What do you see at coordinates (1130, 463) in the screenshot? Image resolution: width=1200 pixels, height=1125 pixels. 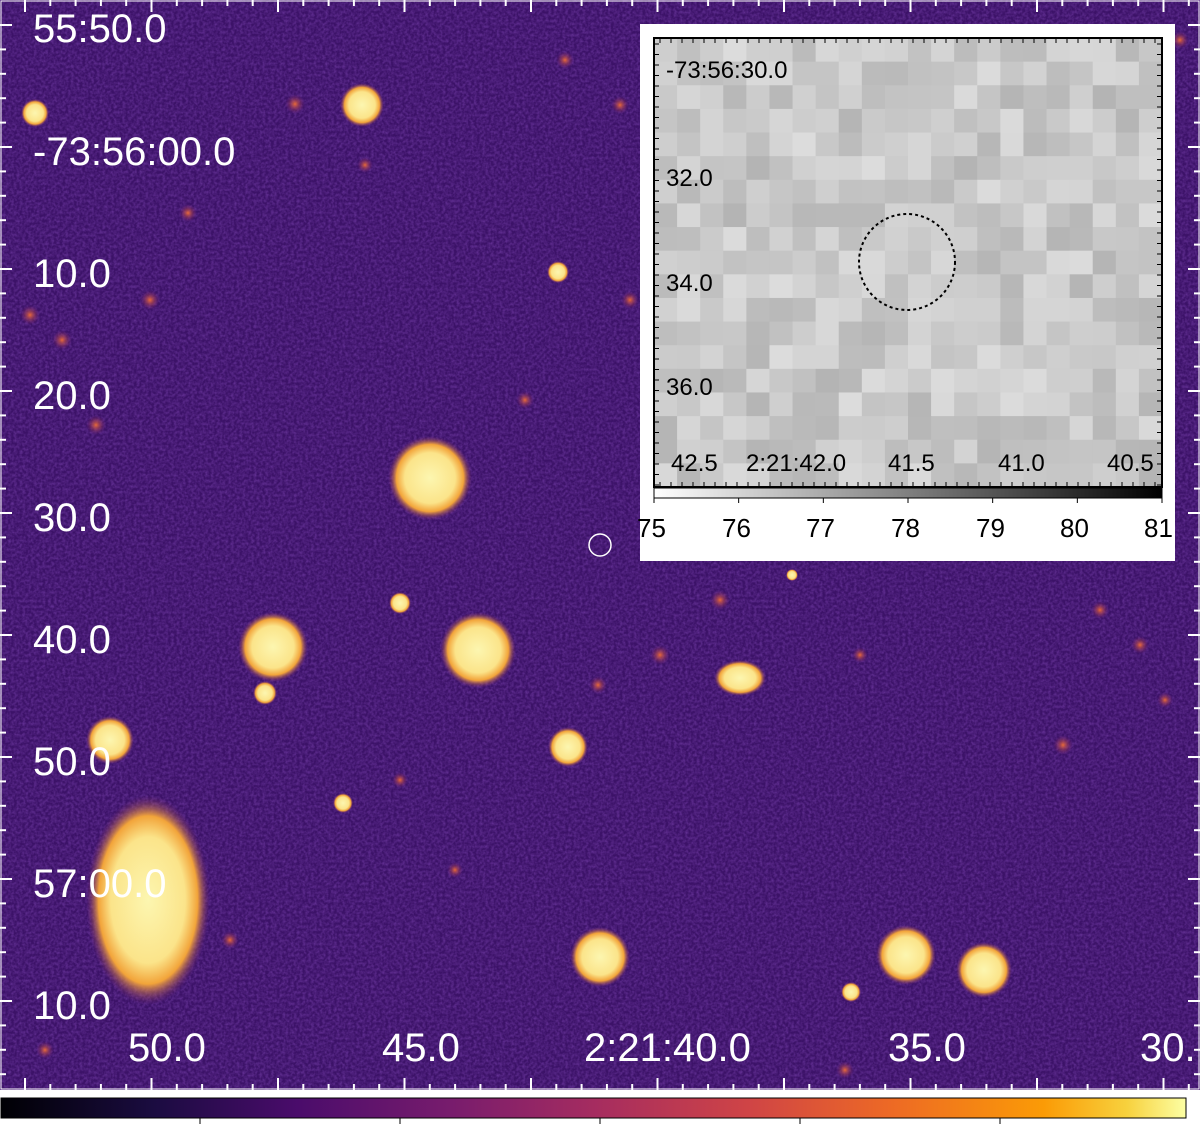 I see `inset-ra-label-4: 40.5` at bounding box center [1130, 463].